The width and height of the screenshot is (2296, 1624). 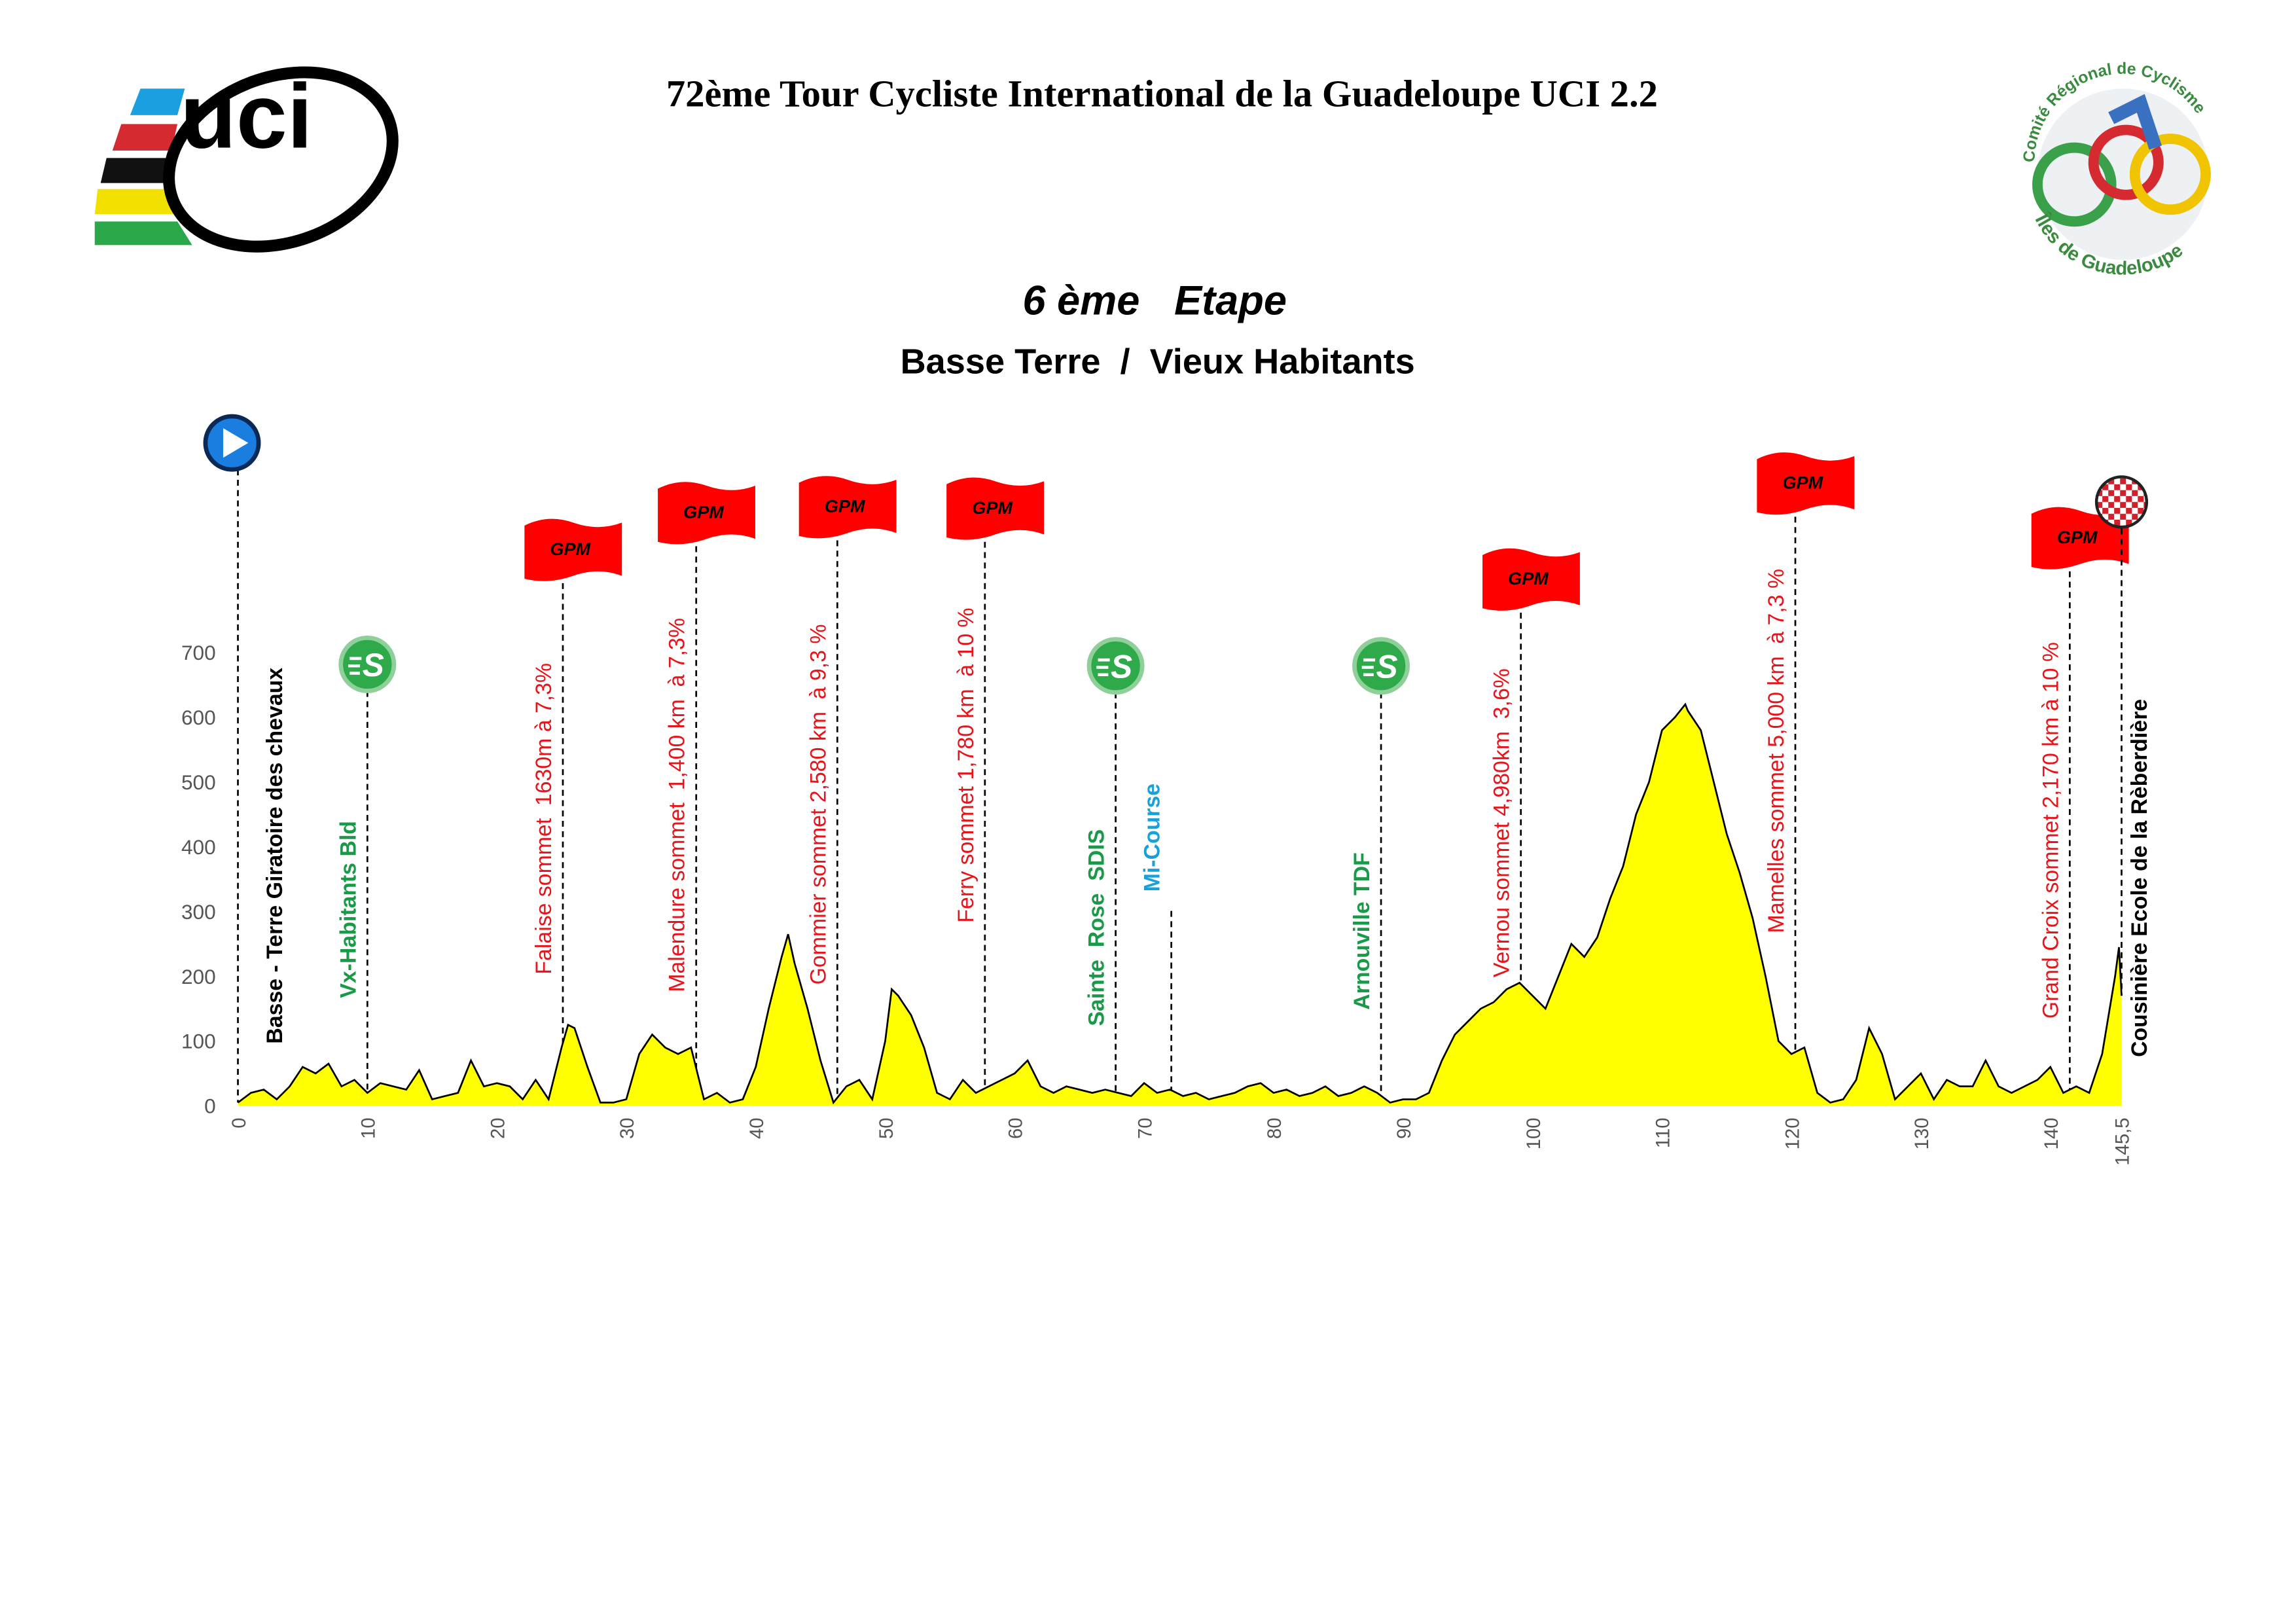 What do you see at coordinates (1404, 1128) in the screenshot?
I see `x-tick-label: 90` at bounding box center [1404, 1128].